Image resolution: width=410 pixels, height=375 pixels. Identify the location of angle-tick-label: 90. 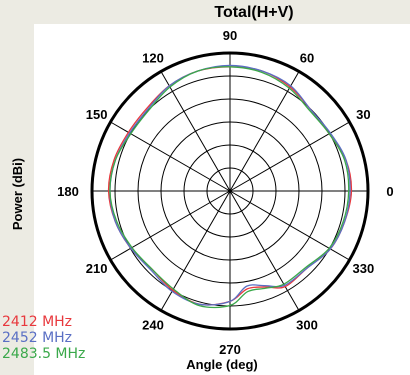
(230, 35).